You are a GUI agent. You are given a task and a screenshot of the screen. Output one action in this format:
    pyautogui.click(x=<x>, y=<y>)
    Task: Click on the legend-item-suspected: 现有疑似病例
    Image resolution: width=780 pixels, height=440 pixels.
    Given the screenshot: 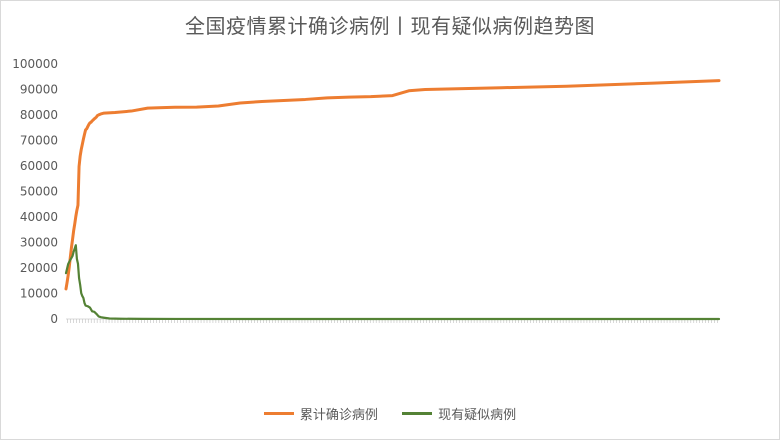 What is the action you would take?
    pyautogui.click(x=459, y=413)
    